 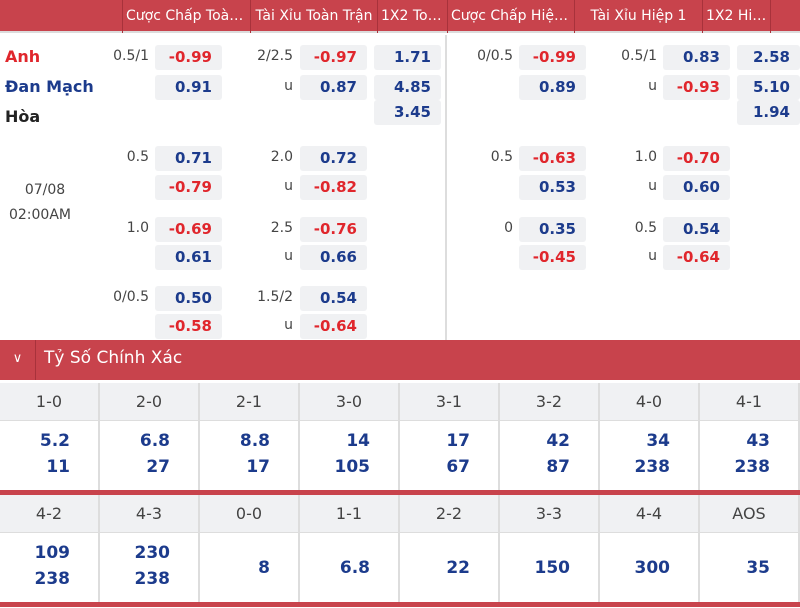 What do you see at coordinates (510, 16) in the screenshot?
I see `col-handicap-half: Cược Chấp Hiệp 1` at bounding box center [510, 16].